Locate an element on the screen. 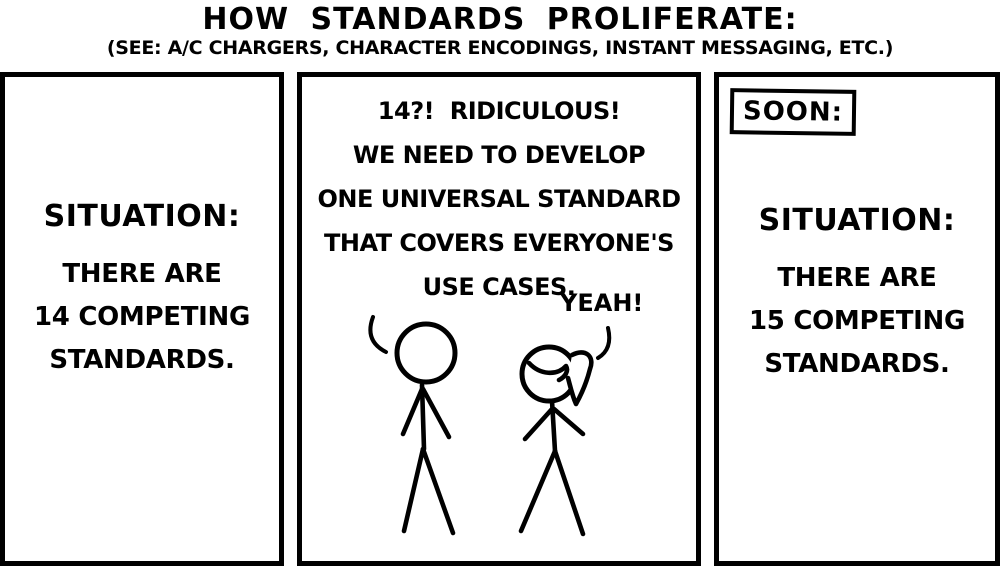  man-right-leg is located at coordinates (438, 491).